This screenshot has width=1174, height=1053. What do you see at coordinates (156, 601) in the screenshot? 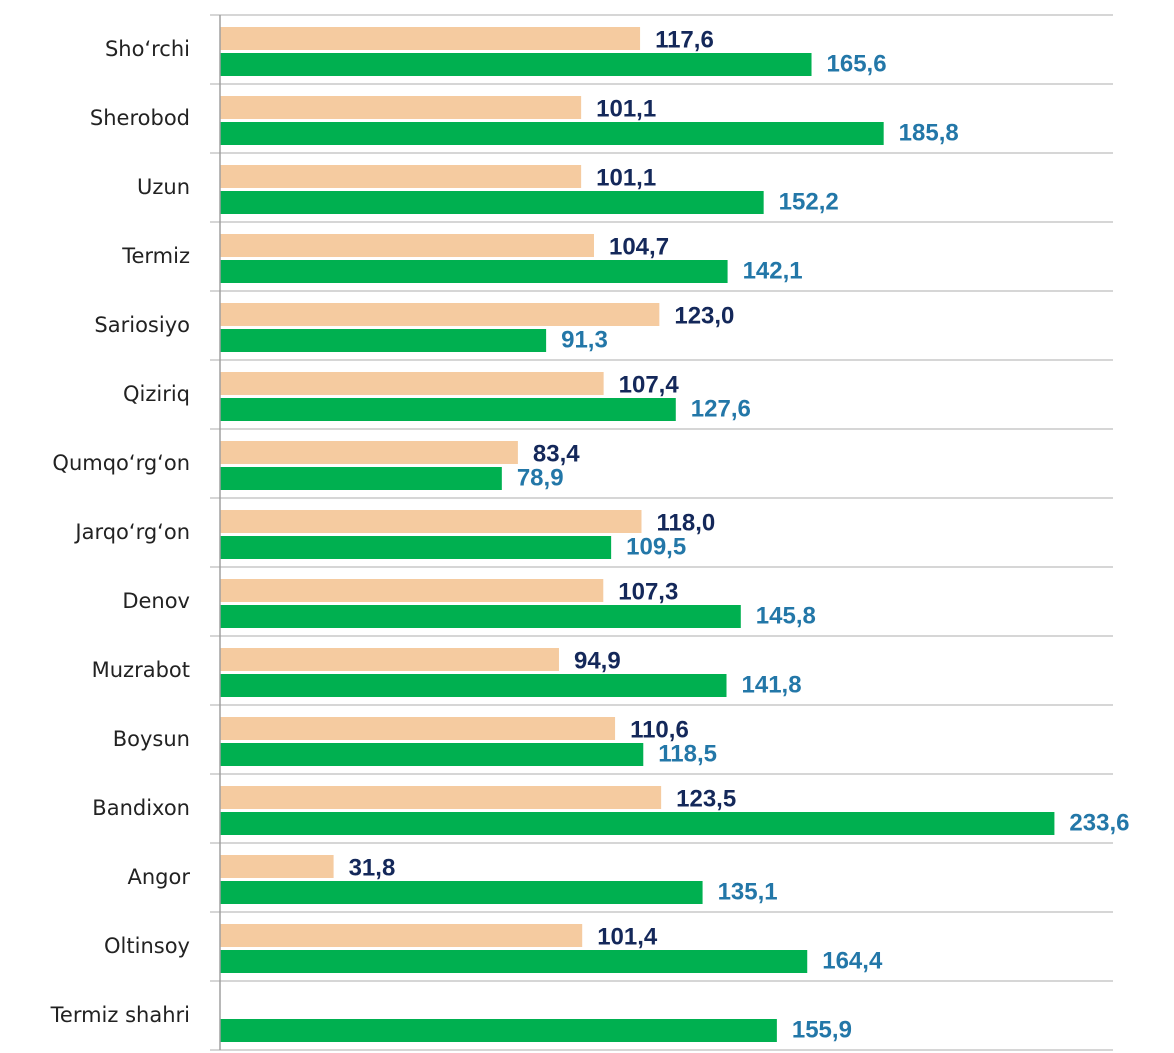
I see `category-label: Denov` at bounding box center [156, 601].